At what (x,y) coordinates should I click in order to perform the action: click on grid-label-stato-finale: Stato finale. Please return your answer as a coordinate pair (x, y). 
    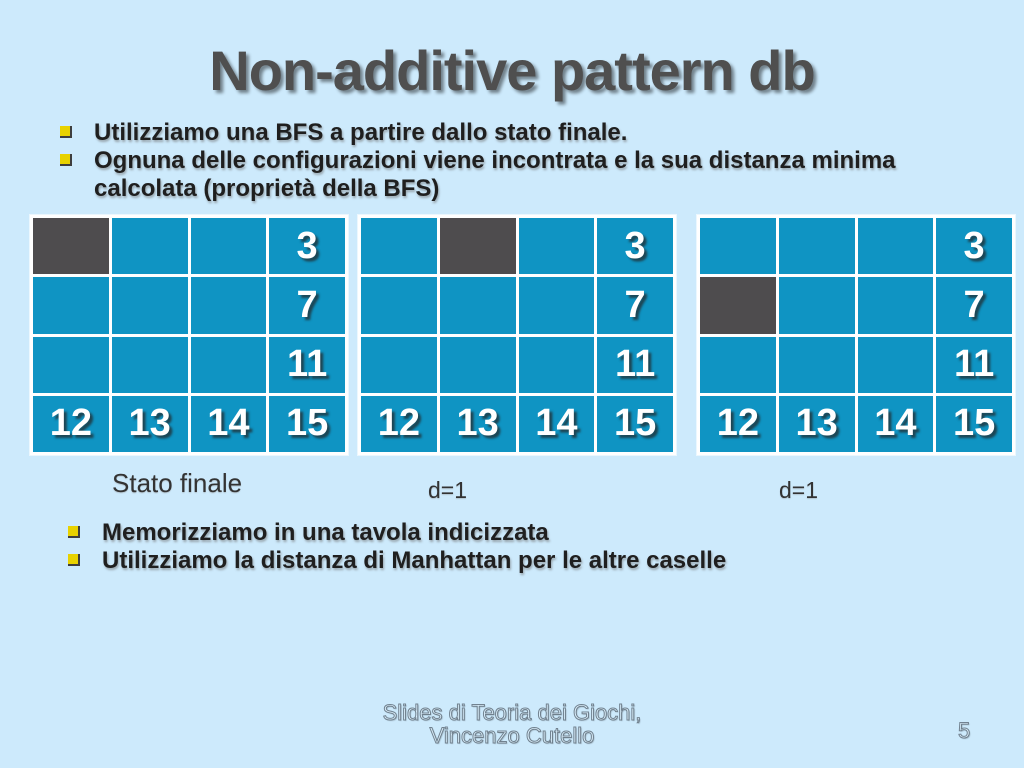
    Looking at the image, I should click on (177, 483).